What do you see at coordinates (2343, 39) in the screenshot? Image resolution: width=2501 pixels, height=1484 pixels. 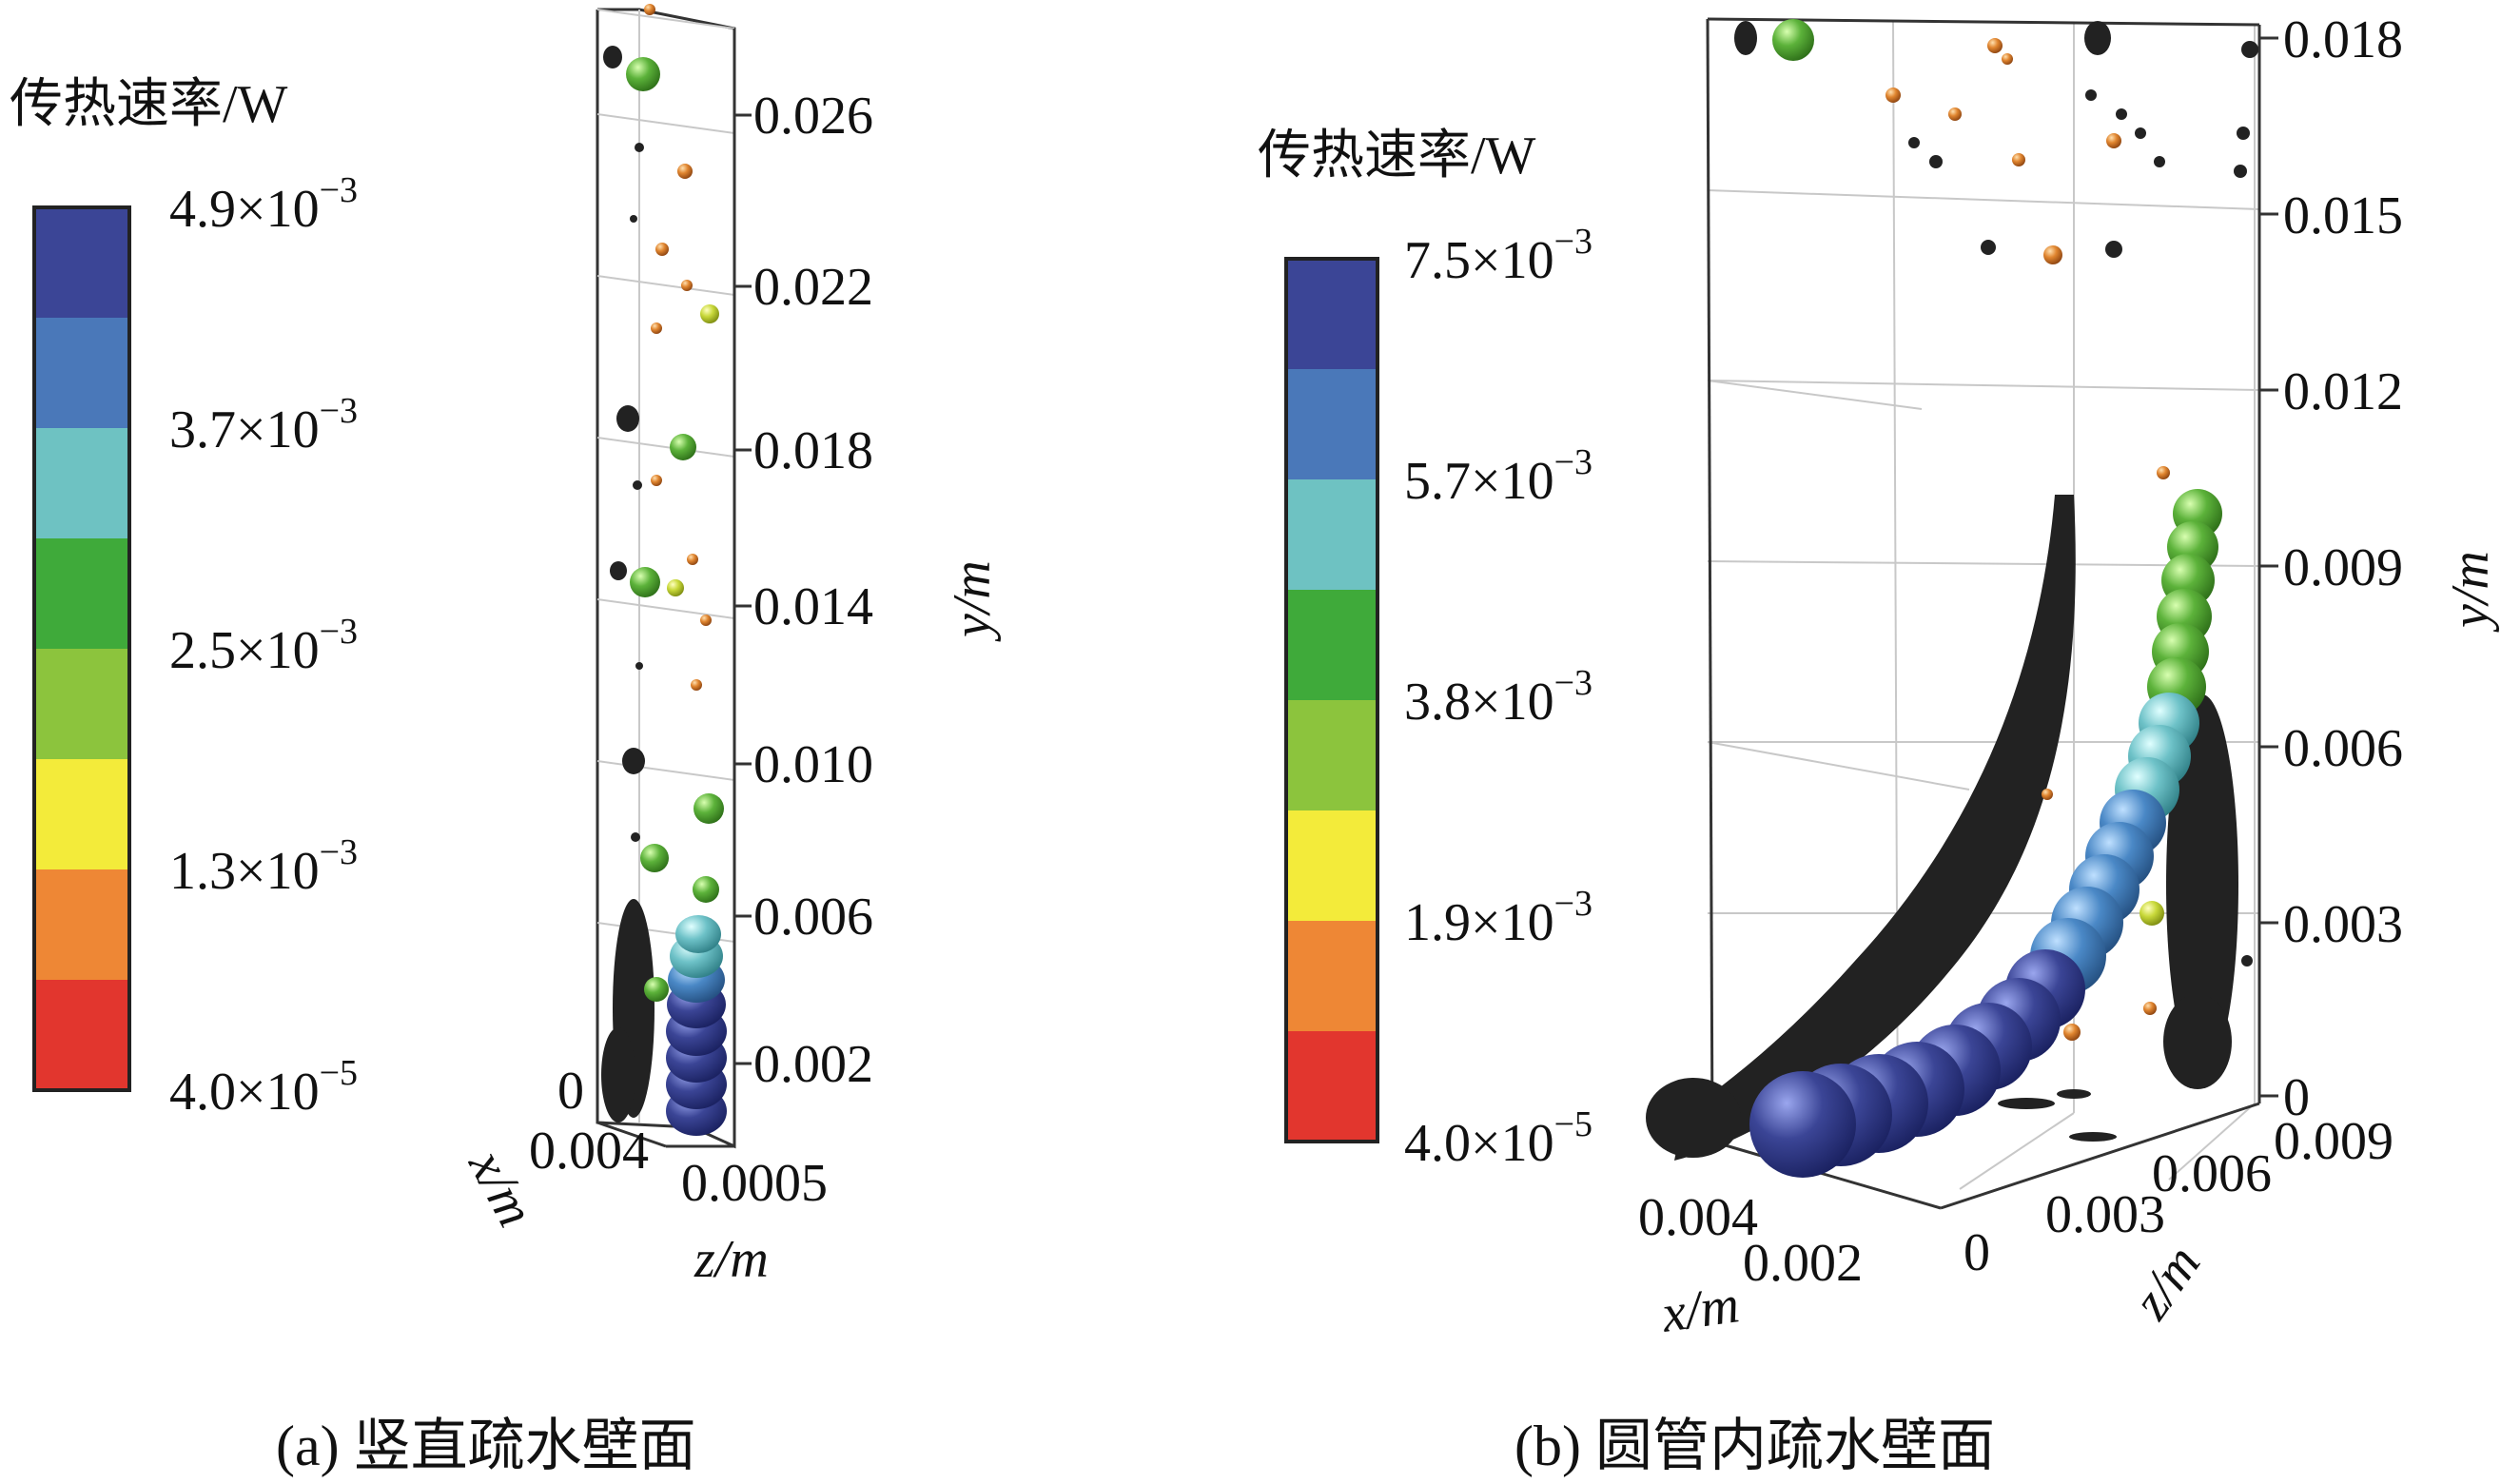 I see `panel-b-y-tick-0: 0.018` at bounding box center [2343, 39].